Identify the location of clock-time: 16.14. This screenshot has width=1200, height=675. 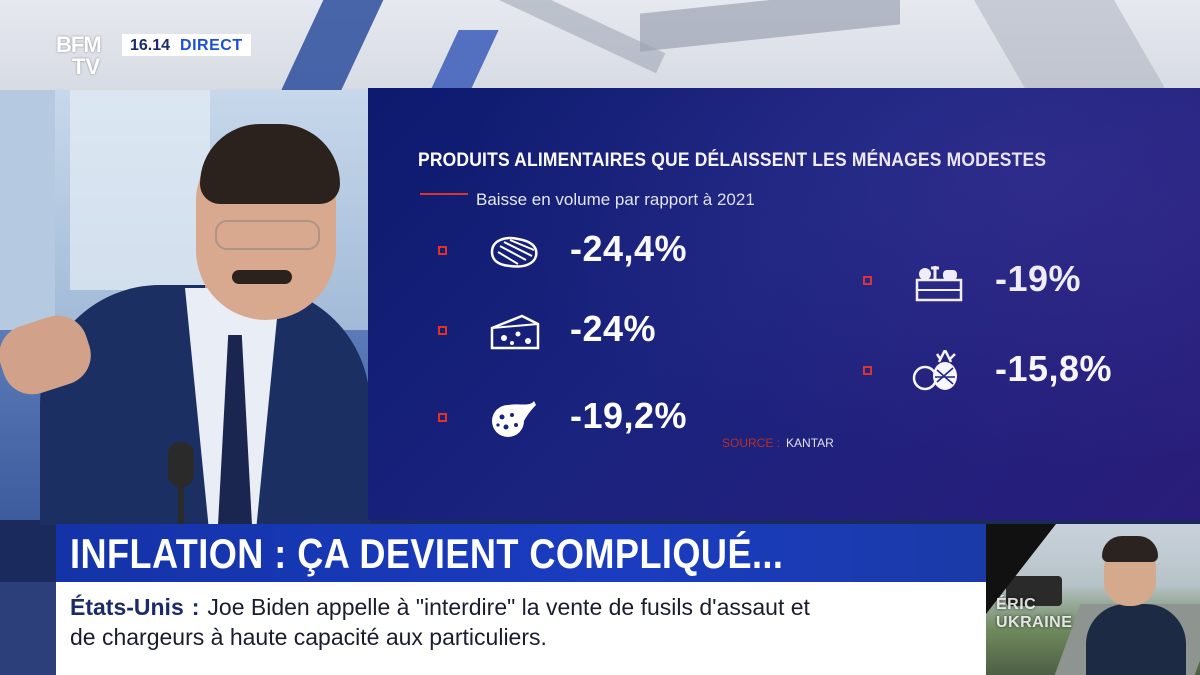
(150, 45).